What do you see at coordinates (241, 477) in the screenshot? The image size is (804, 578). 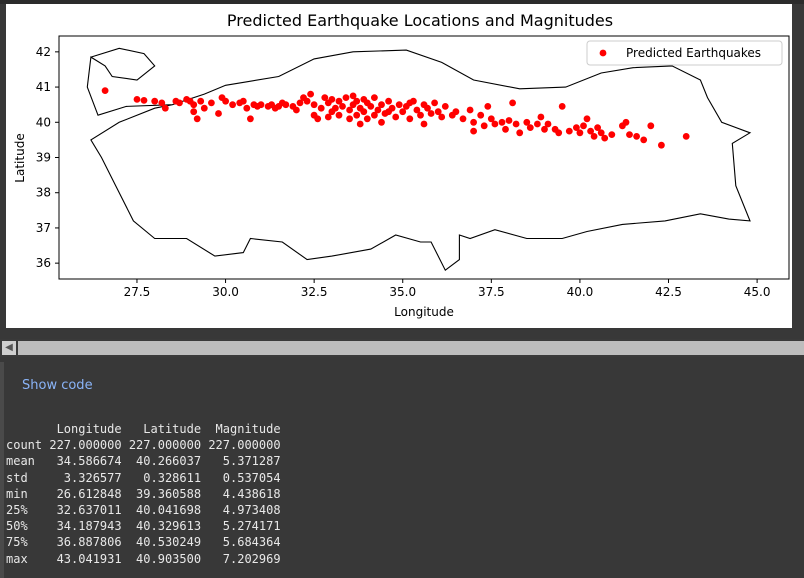 I see `table-cell: 0.537054` at bounding box center [241, 477].